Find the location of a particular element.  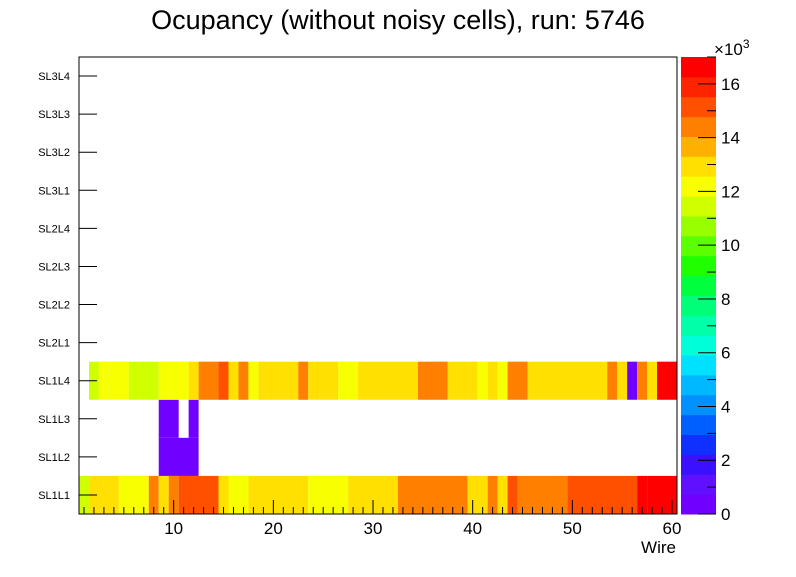

y-tick-label: SL2L3 is located at coordinates (54, 267).